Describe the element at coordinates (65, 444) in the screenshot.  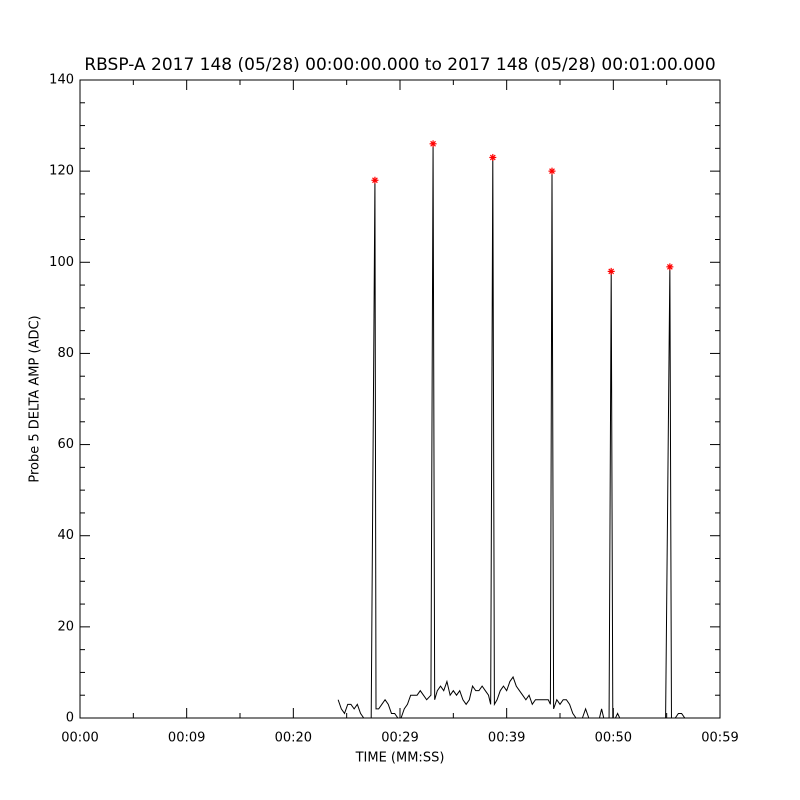
I see `y-tick-label: 60` at that location.